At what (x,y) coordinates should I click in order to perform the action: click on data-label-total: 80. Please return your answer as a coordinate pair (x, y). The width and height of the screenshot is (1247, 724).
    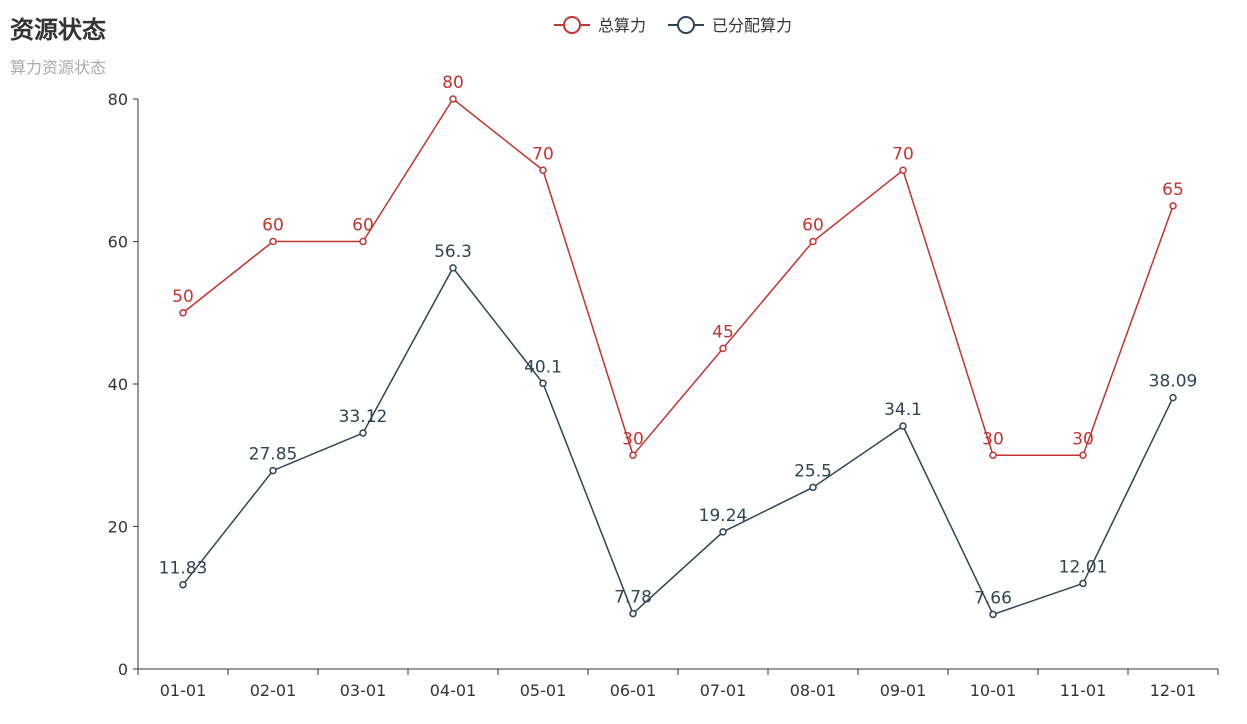
    Looking at the image, I should click on (453, 83).